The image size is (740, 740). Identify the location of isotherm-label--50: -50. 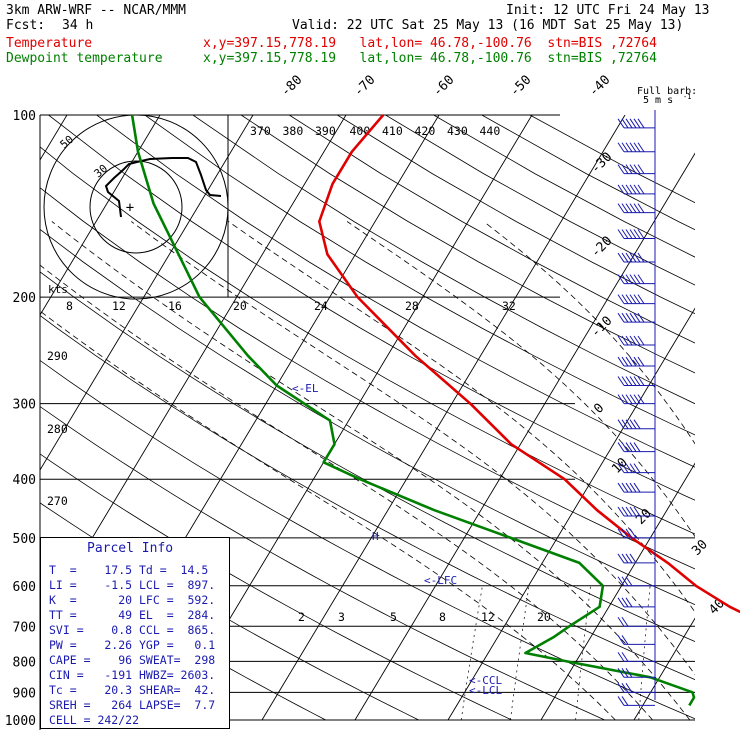
(520, 86).